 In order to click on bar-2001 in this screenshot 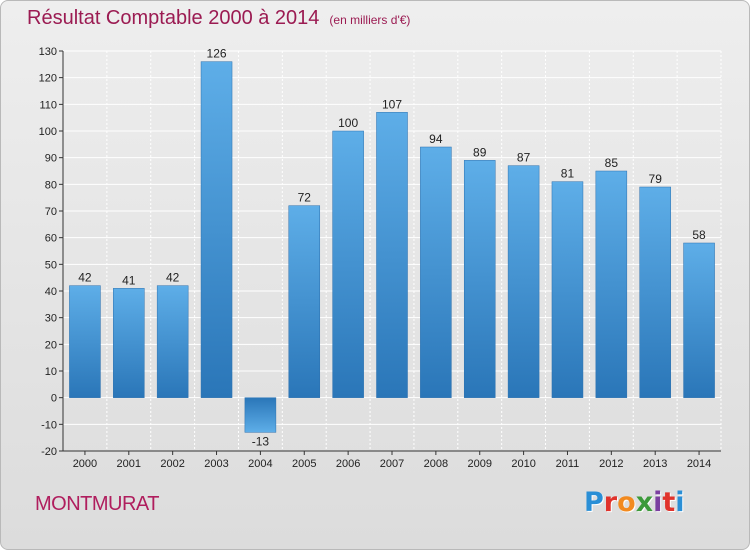, I will do `click(129, 343)`.